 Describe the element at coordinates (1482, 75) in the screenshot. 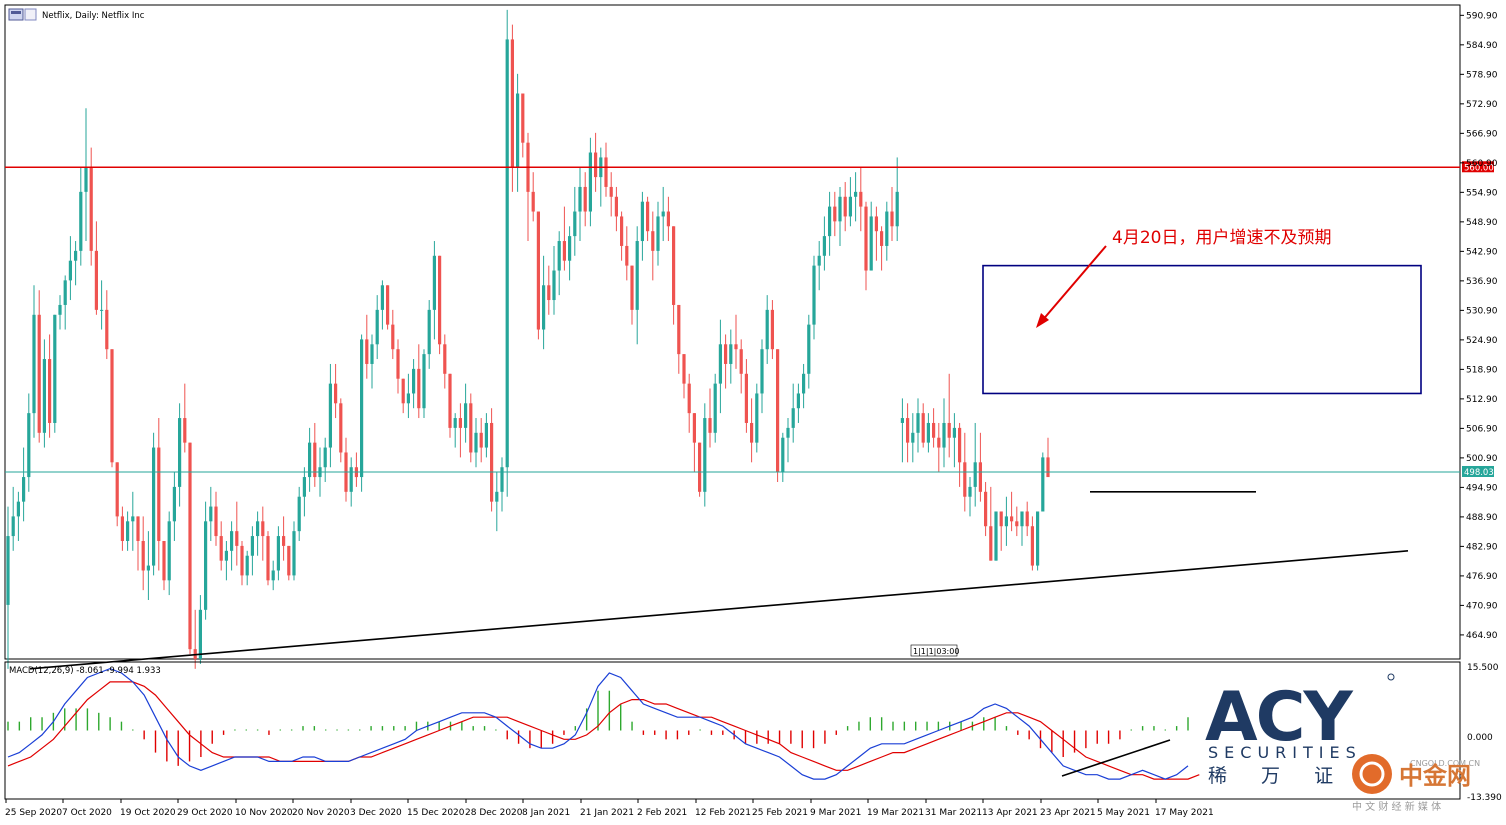

I see `price-tick-label: 578.90` at that location.